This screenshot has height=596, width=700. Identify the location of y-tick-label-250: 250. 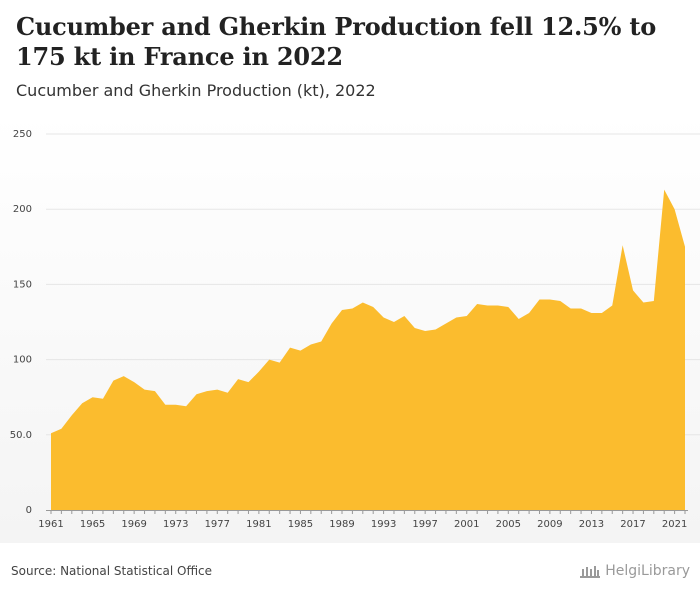
(22, 134).